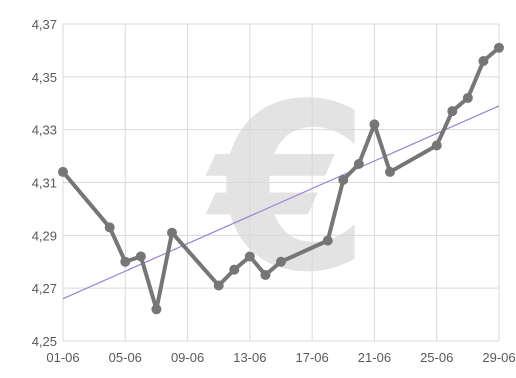  Describe the element at coordinates (187, 357) in the screenshot. I see `x-tick-label: 09-06` at that location.